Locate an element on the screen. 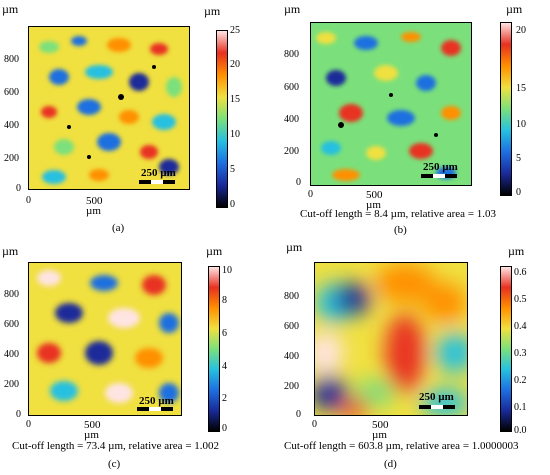 The image size is (550, 475). cbar-tick: 6 is located at coordinates (224, 333).